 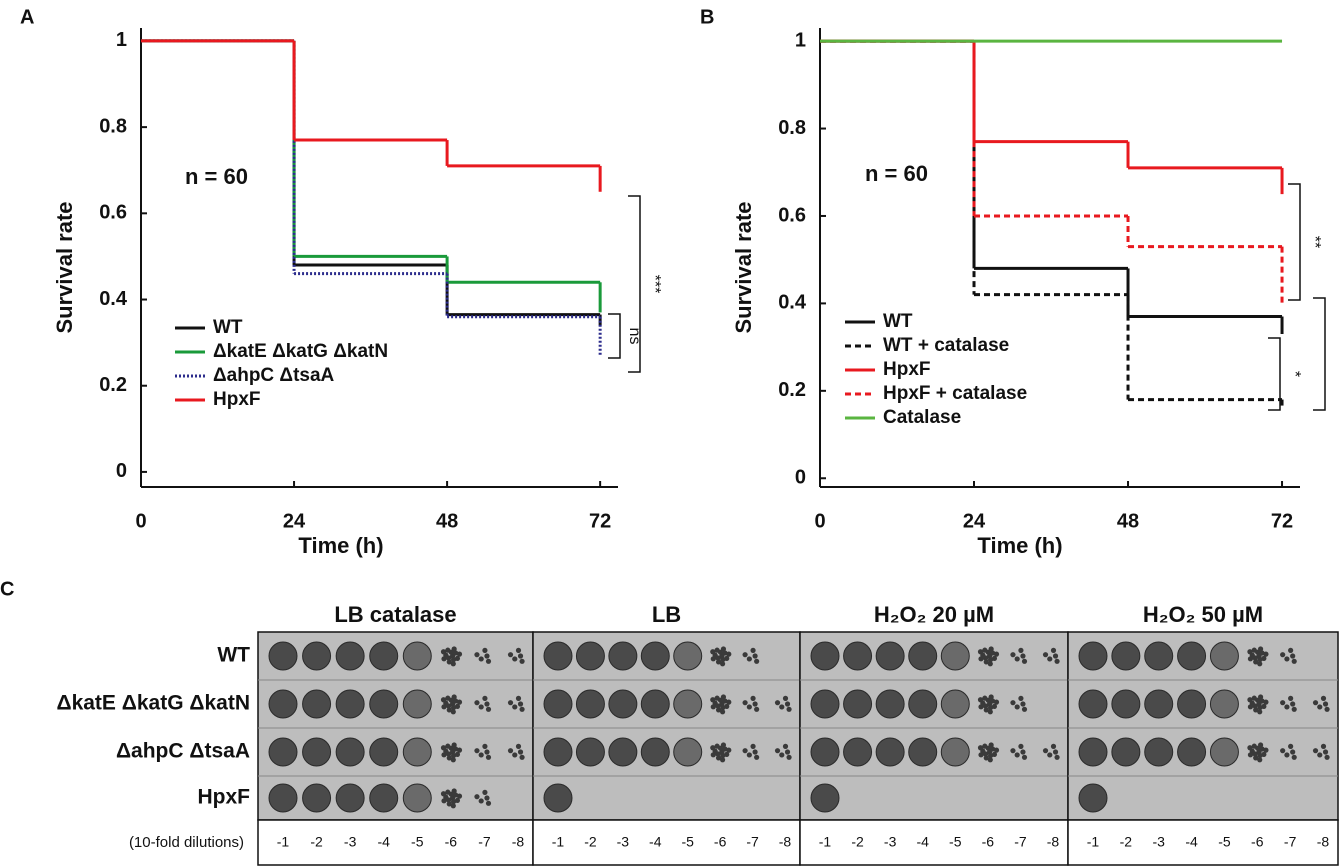 What do you see at coordinates (294, 521) in the screenshot?
I see `x-tick-label: 24` at bounding box center [294, 521].